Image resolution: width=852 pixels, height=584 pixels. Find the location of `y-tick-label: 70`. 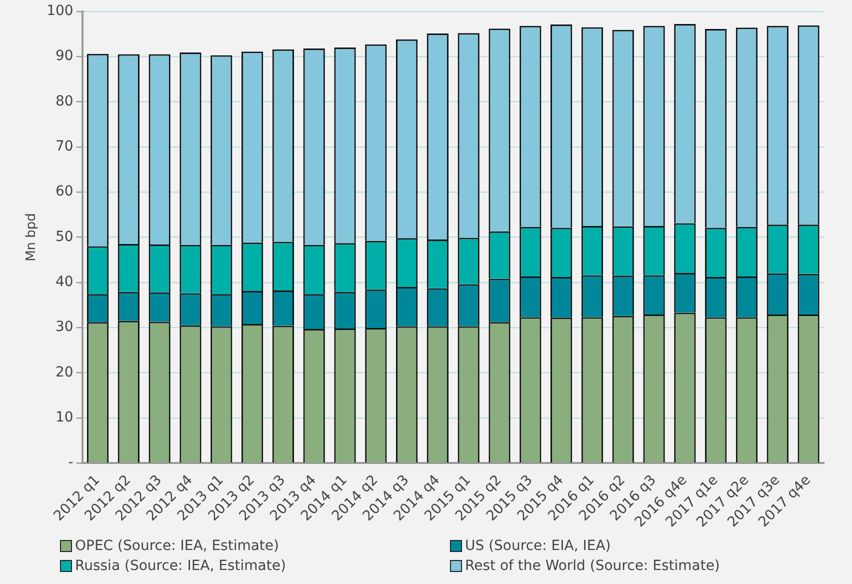

y-tick-label: 70 is located at coordinates (64, 146).